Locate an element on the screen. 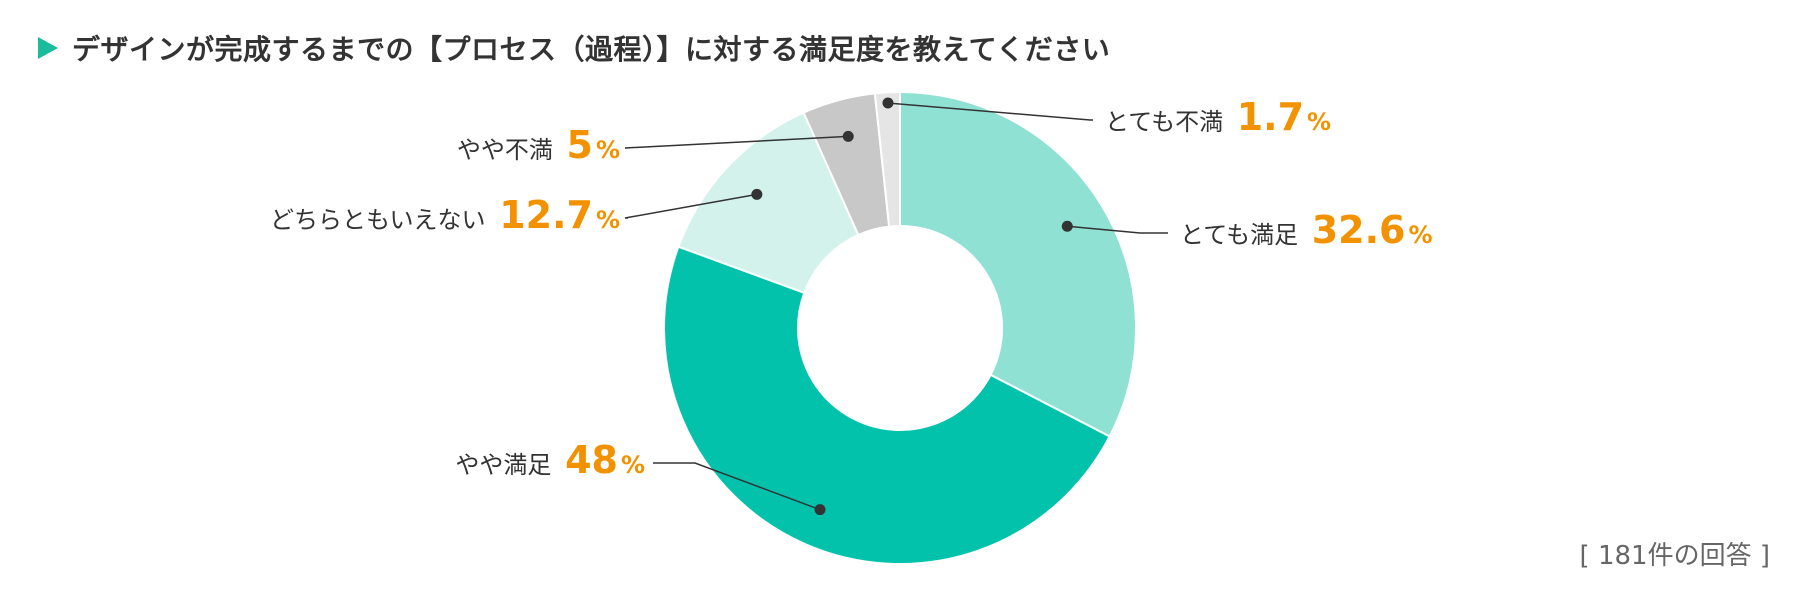 The width and height of the screenshot is (1800, 600). slice-label-2: どちらともいえない 12.7% is located at coordinates (445, 215).